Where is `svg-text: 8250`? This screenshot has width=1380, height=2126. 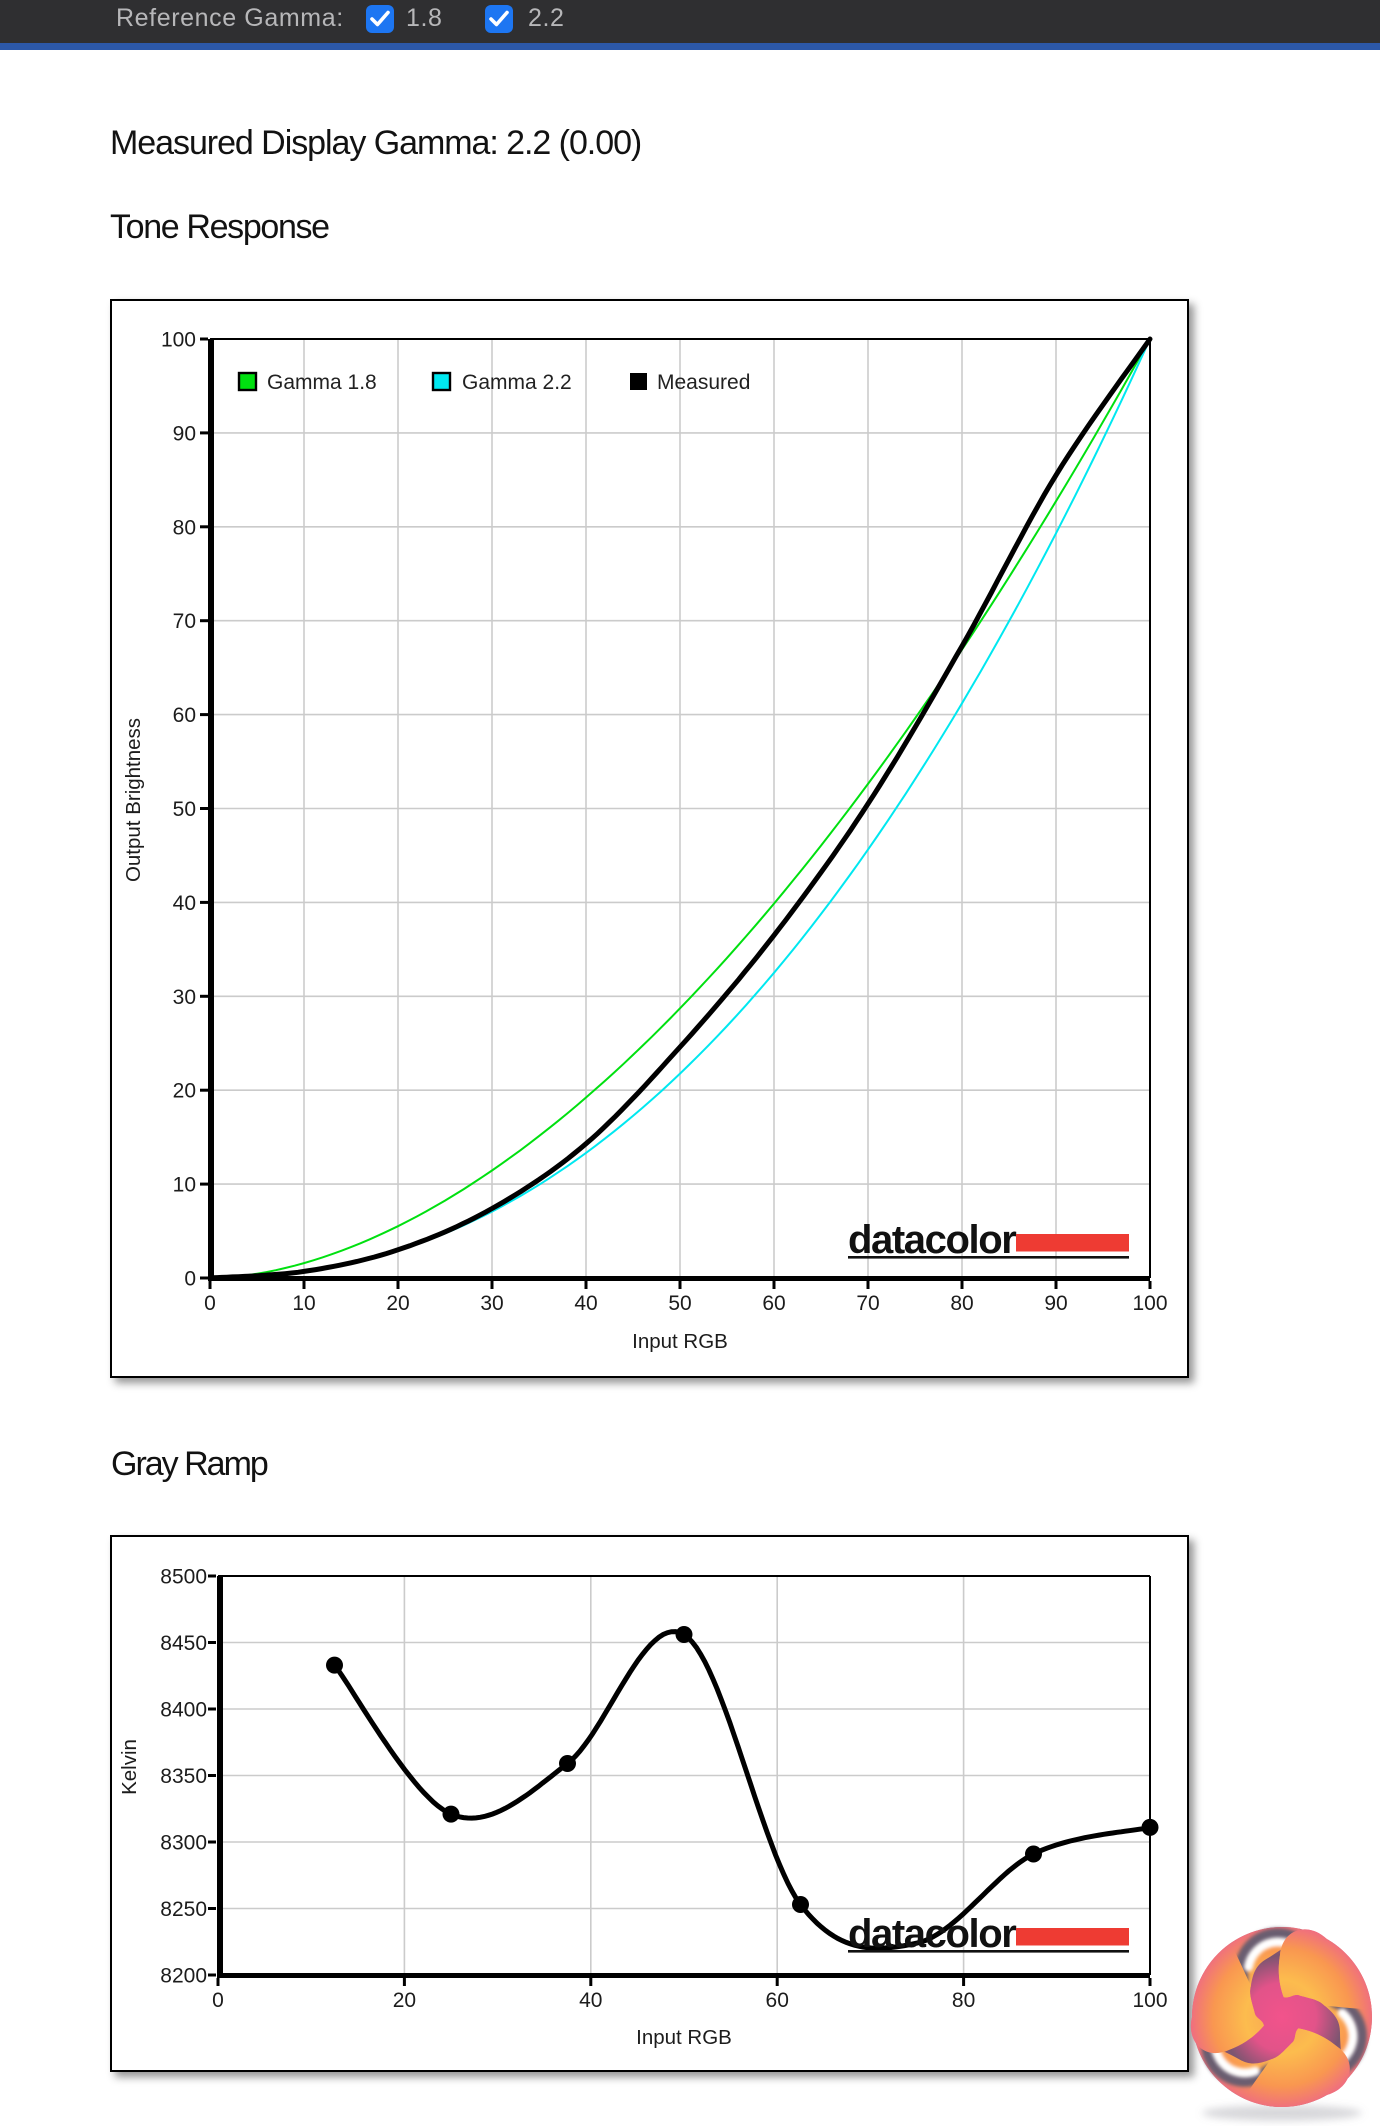
svg-text: 8250 is located at coordinates (183, 1909).